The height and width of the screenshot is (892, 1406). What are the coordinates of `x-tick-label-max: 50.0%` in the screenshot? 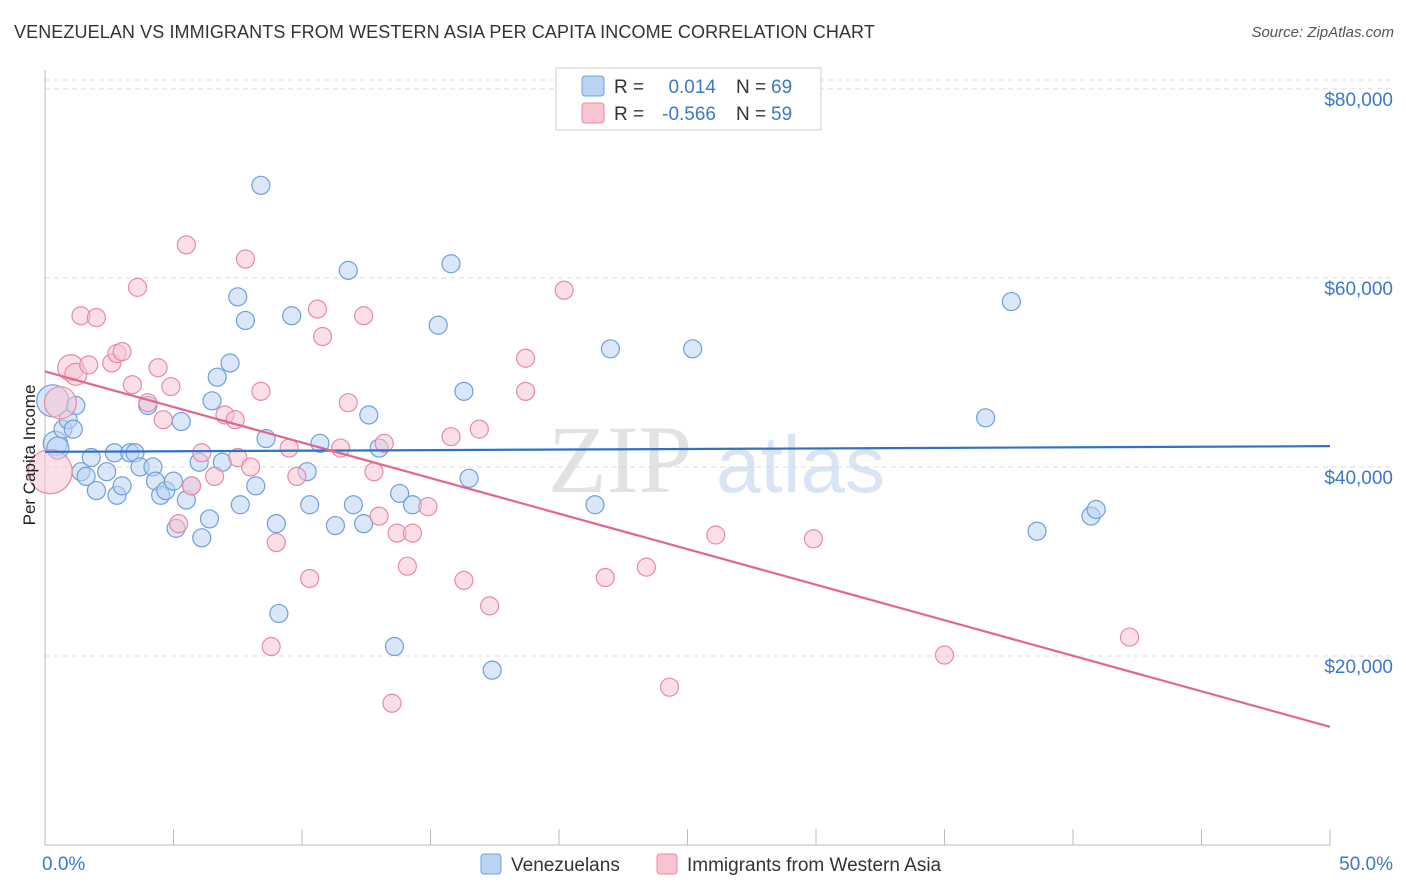 It's located at (1366, 864).